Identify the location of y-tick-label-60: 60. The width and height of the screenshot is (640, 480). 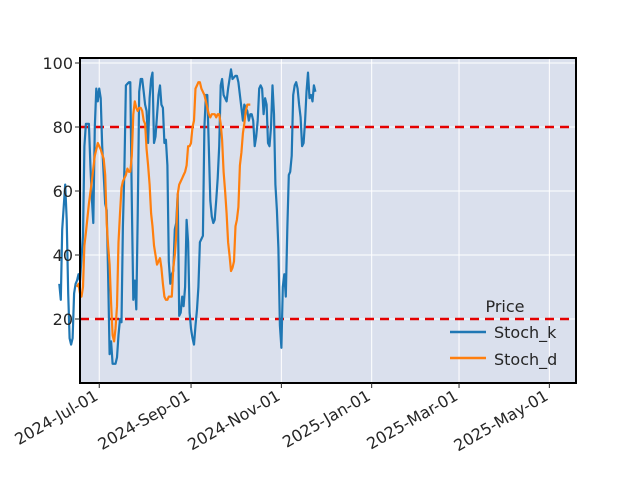
(63, 191).